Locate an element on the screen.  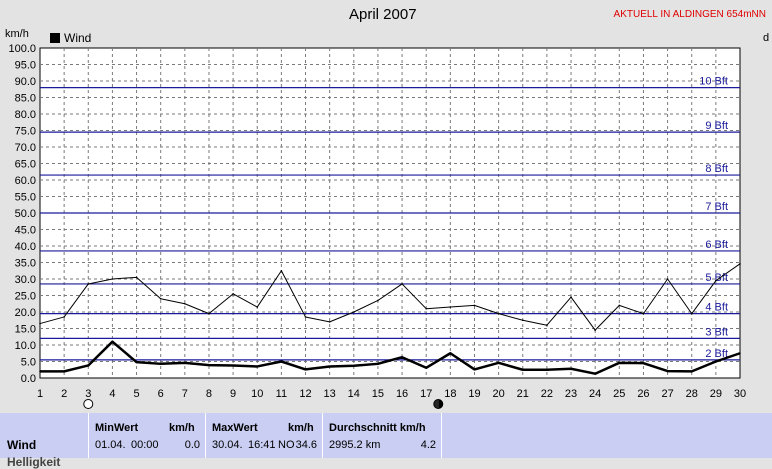
x-tick-label: 27 is located at coordinates (667, 394).